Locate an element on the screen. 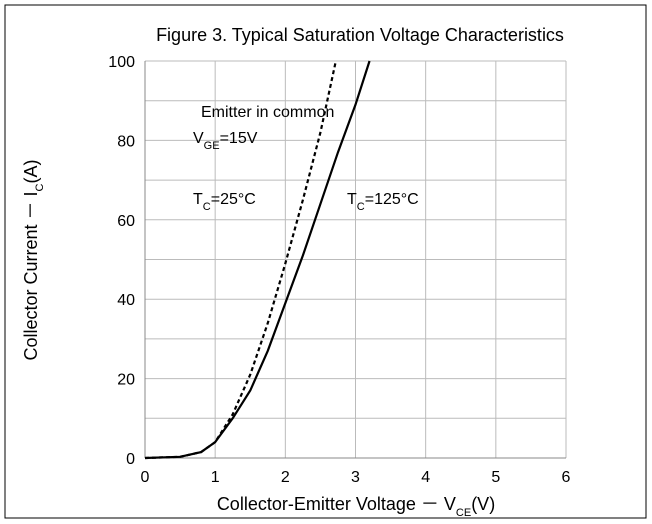 This screenshot has height=524, width=652. x-tick-label: 6 is located at coordinates (566, 477).